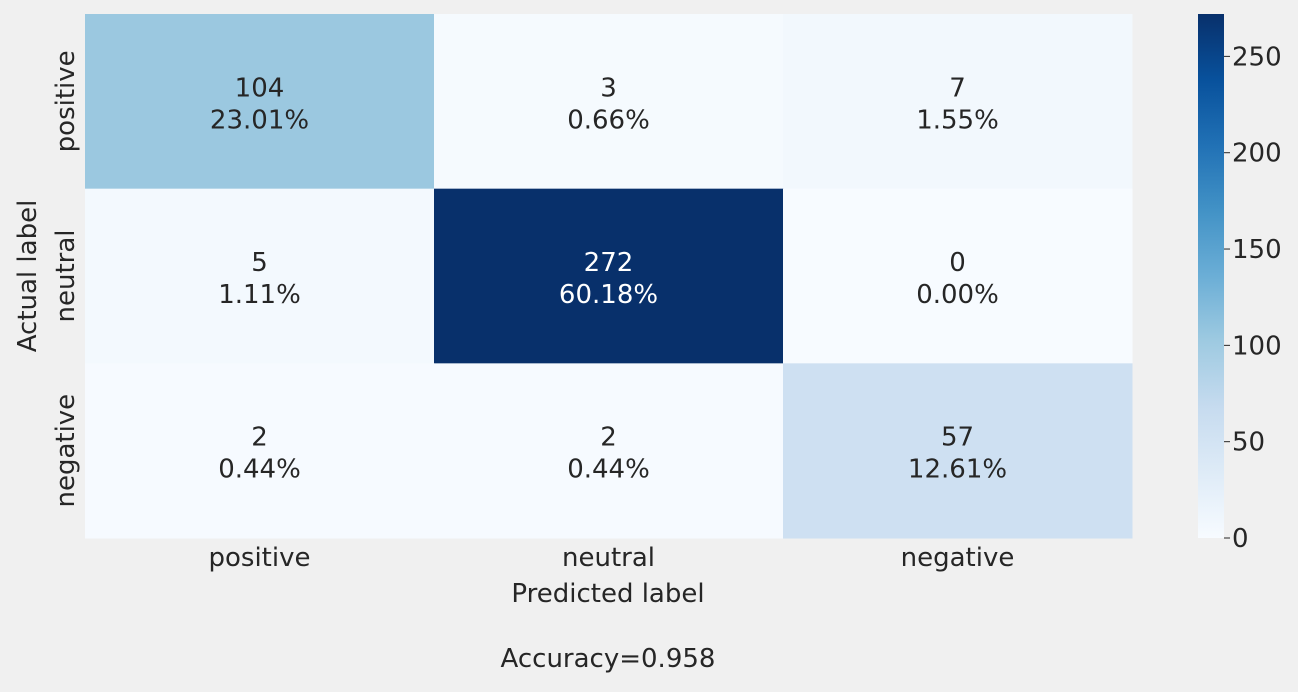 This screenshot has width=1298, height=692. What do you see at coordinates (957, 263) in the screenshot?
I see `cell-count-label: 0` at bounding box center [957, 263].